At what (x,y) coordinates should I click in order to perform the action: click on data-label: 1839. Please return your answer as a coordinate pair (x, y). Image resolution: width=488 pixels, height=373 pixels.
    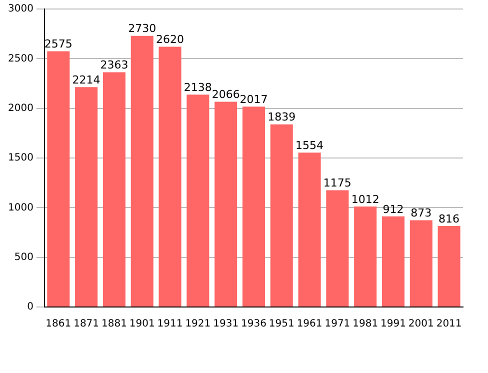
    Looking at the image, I should click on (282, 117).